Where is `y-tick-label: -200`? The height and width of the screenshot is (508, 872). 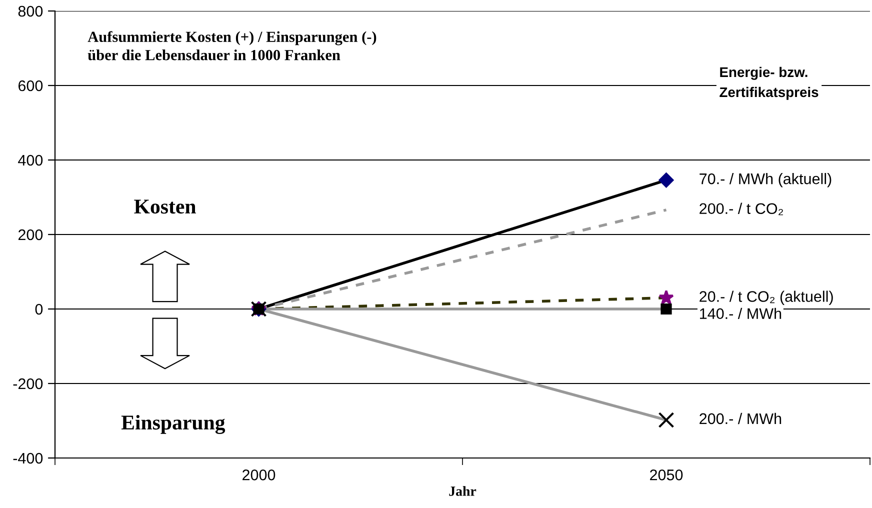
y-tick-label: -200 is located at coordinates (28, 384).